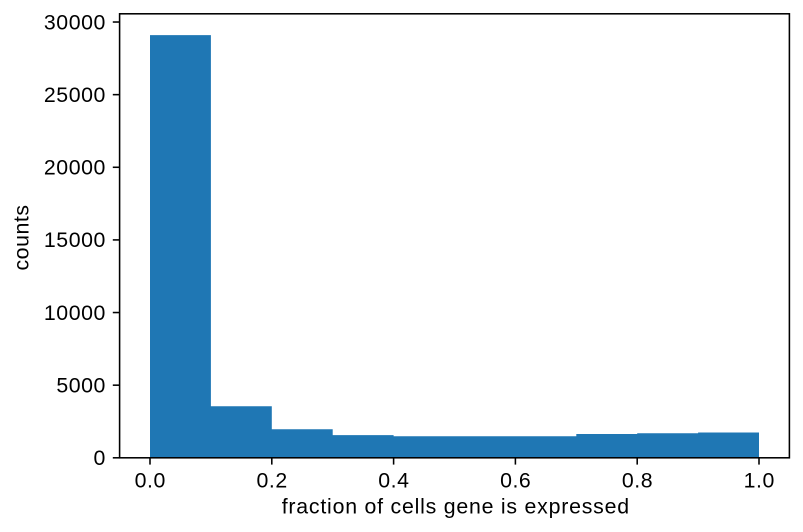 Image resolution: width=803 pixels, height=532 pixels. What do you see at coordinates (271, 481) in the screenshot?
I see `svg-text: 0.2` at bounding box center [271, 481].